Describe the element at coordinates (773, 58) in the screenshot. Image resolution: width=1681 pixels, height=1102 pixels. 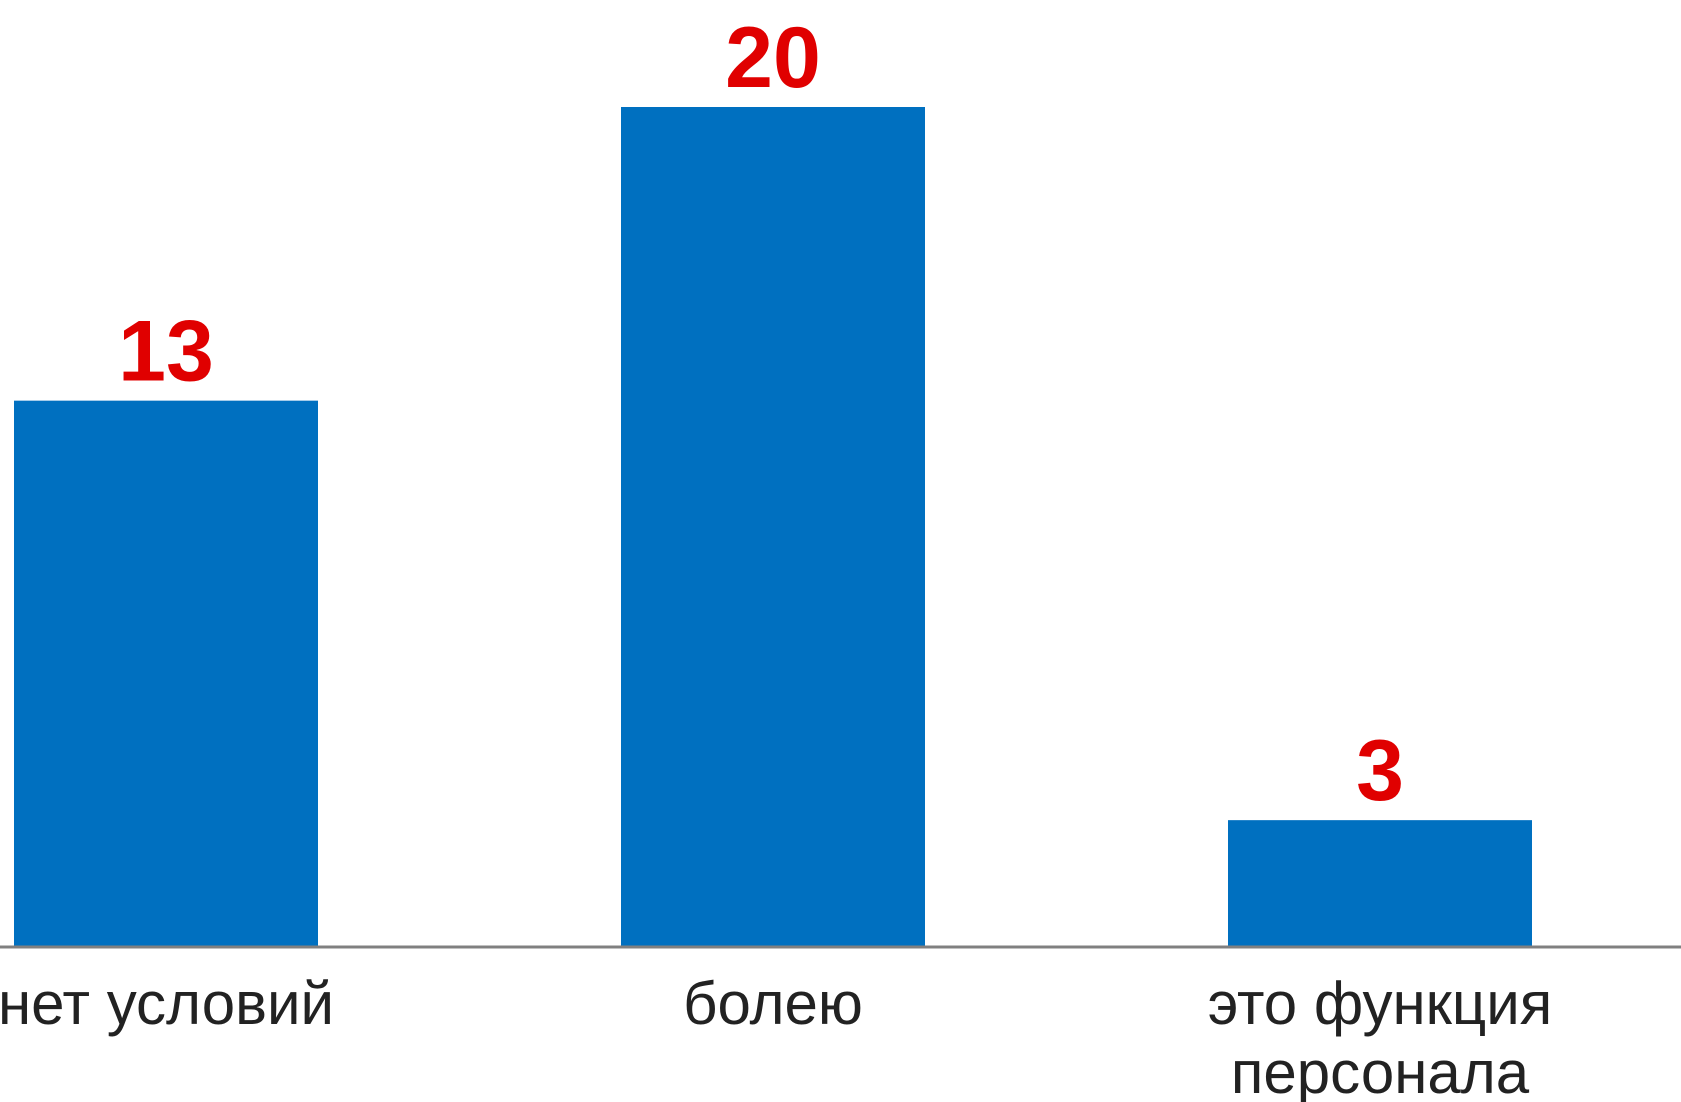
I see `bar-value-label-2: 20` at that location.